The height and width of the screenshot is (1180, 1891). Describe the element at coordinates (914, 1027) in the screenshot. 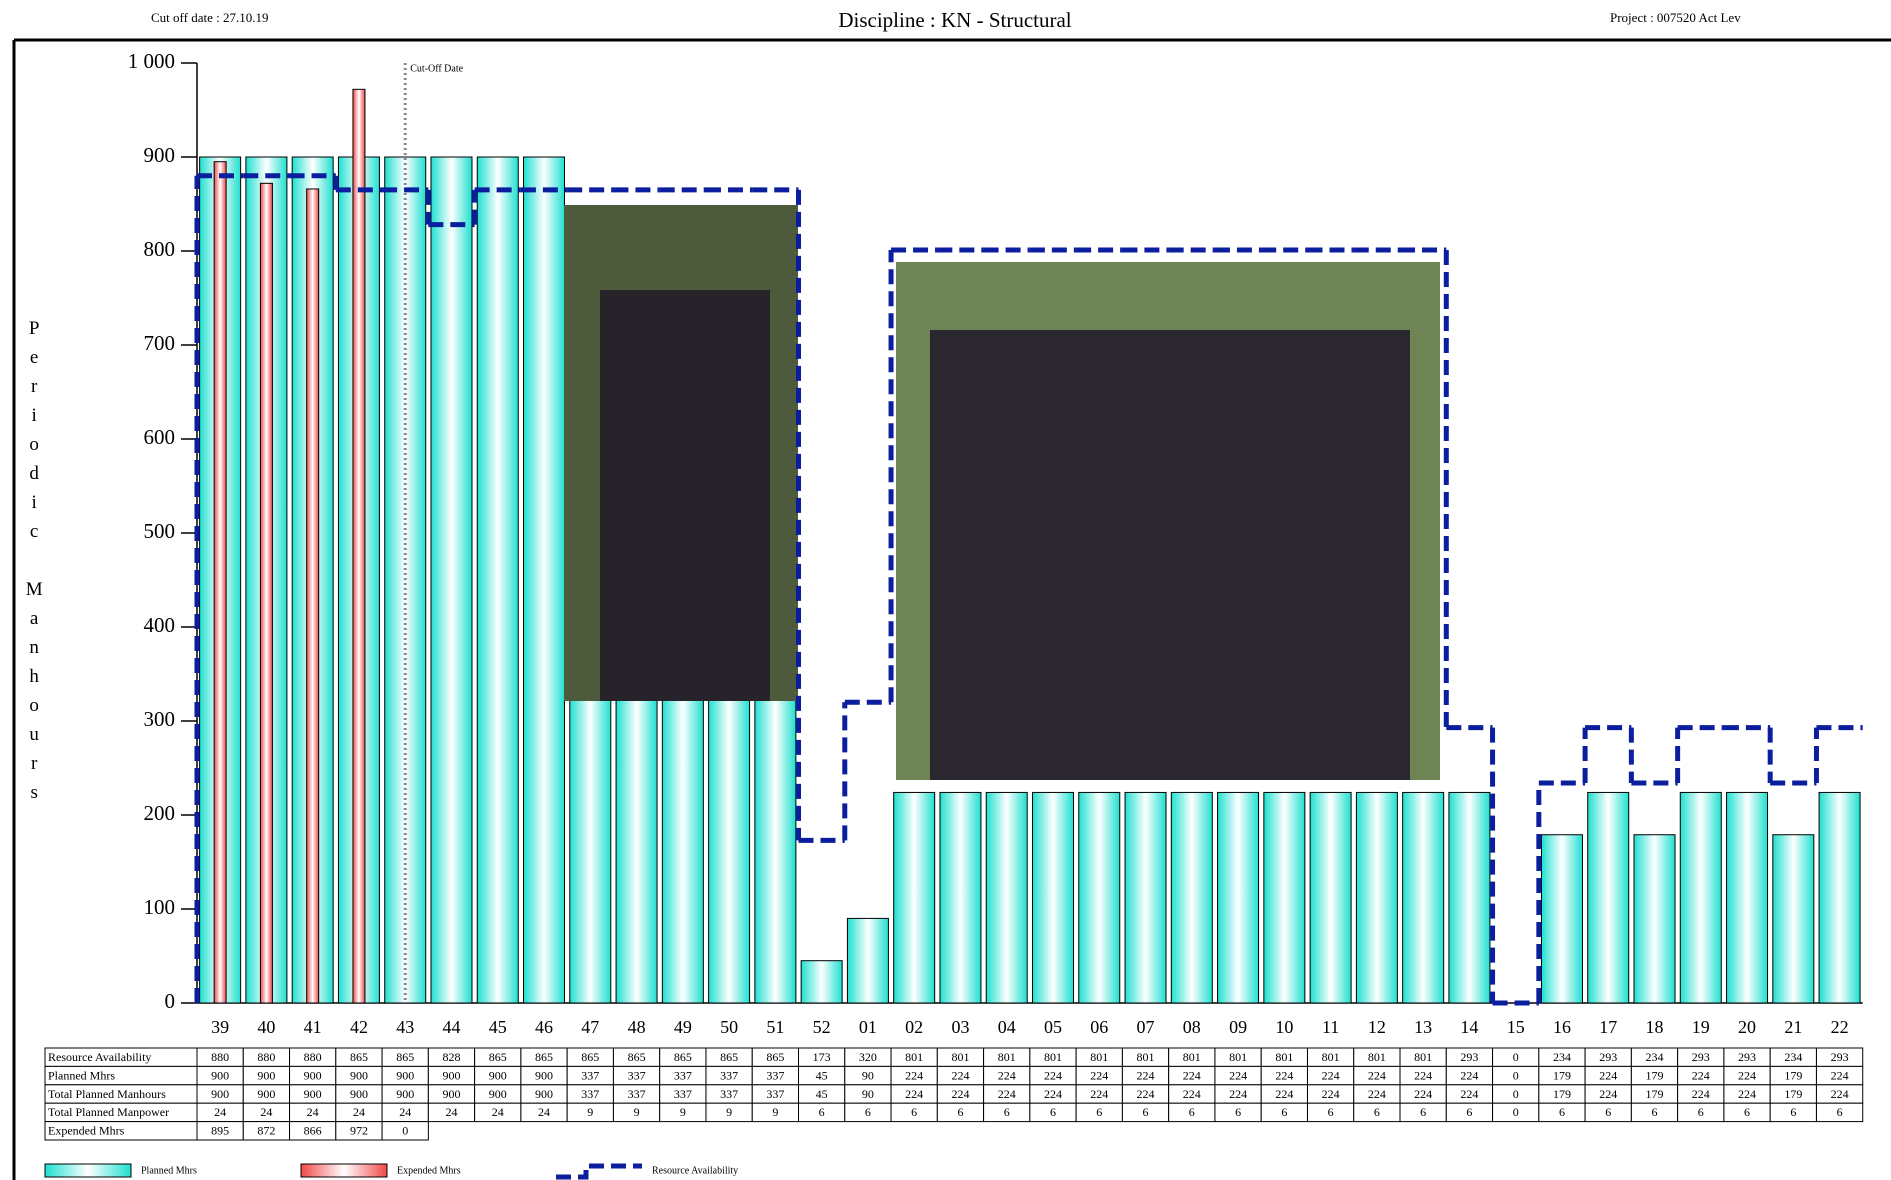

I see `x-tick-label: 02` at that location.